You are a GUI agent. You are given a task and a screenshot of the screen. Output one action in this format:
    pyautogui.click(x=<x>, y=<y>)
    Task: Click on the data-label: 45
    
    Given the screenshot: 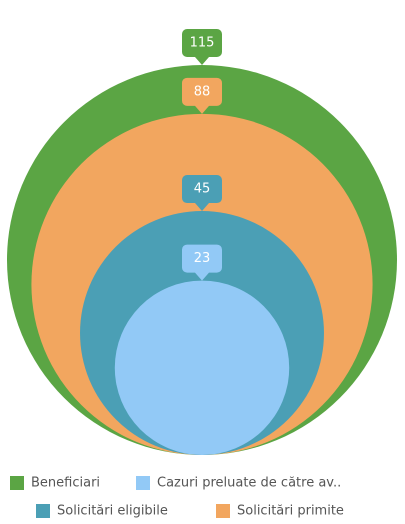 What is the action you would take?
    pyautogui.click(x=202, y=189)
    